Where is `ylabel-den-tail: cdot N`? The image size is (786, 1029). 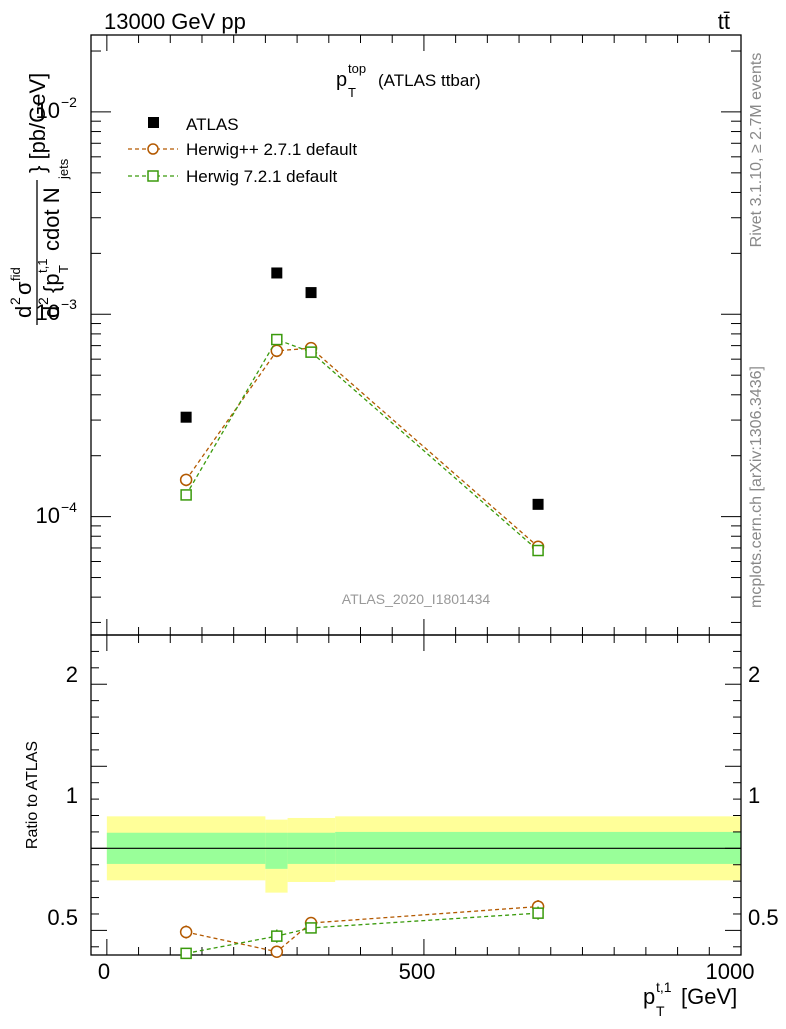 ylabel-den-tail: cdot N is located at coordinates (51, 219).